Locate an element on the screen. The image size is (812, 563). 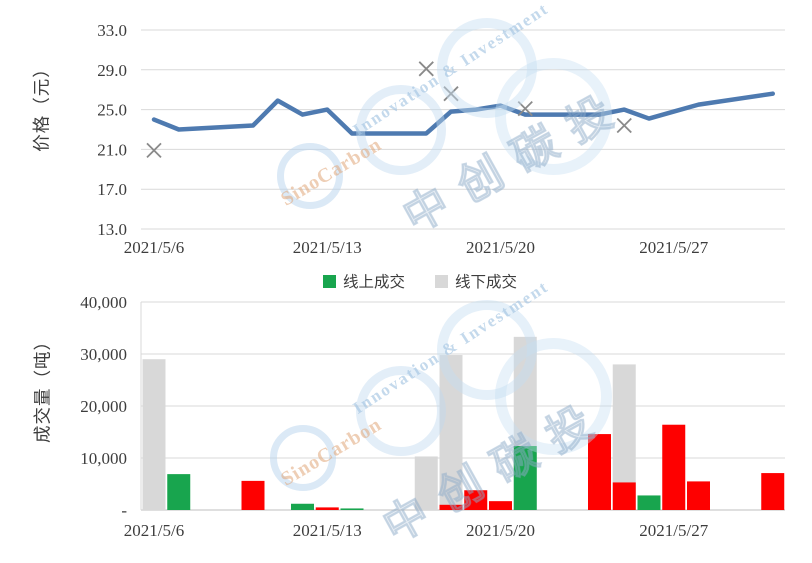
y-tick-label: 10,000 is located at coordinates (103, 458).